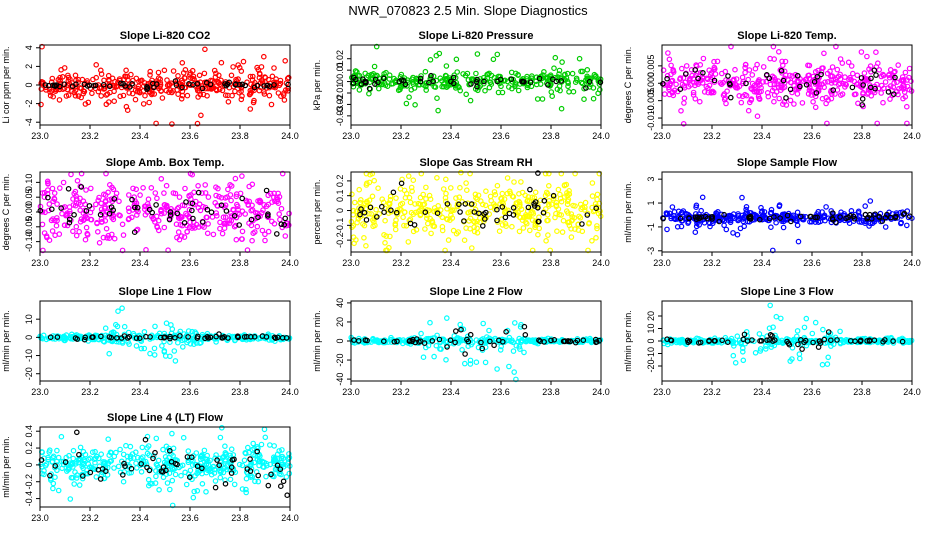 This screenshot has width=936, height=540. I want to click on data-points, so click(476, 78).